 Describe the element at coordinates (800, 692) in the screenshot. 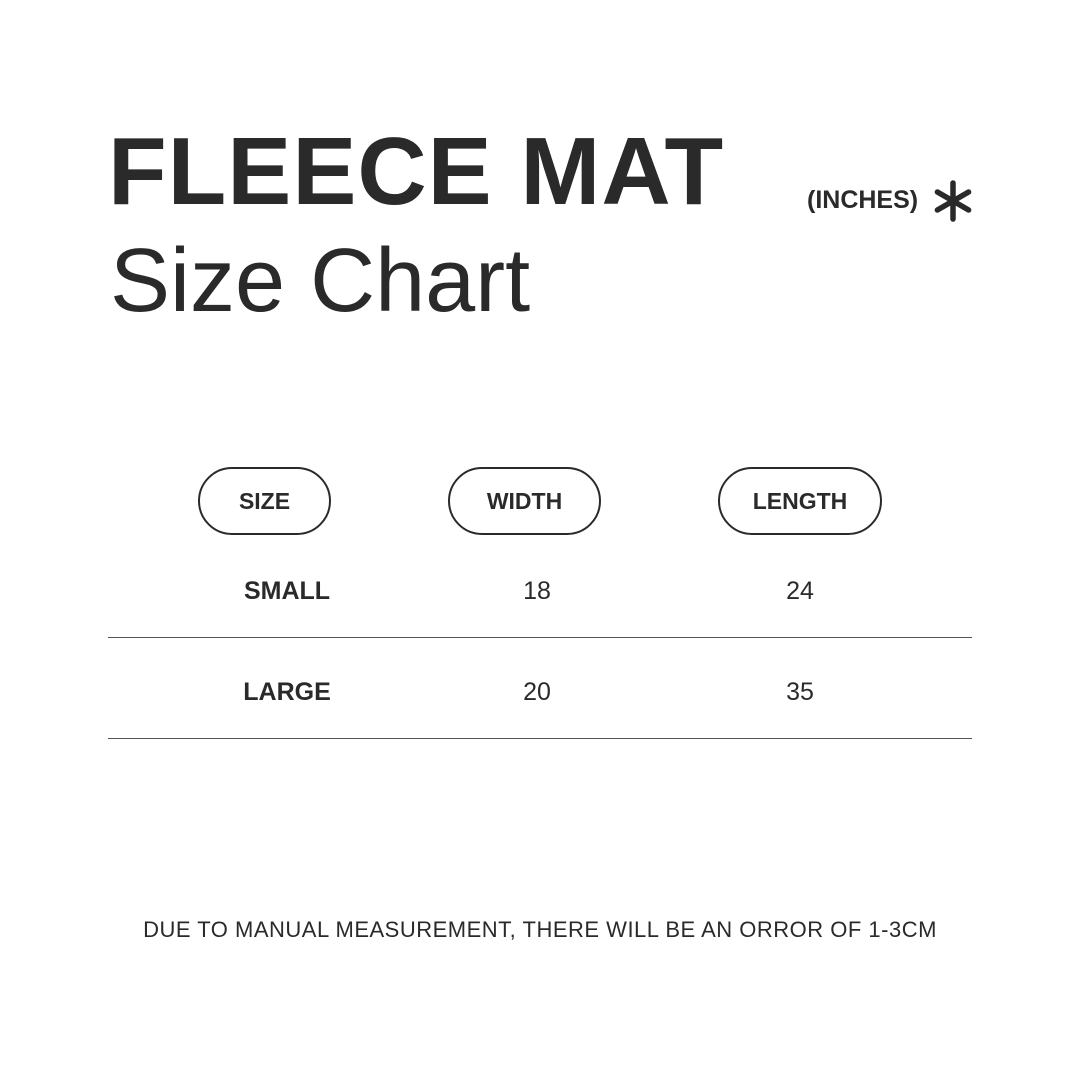

I see `row-length: 35` at that location.